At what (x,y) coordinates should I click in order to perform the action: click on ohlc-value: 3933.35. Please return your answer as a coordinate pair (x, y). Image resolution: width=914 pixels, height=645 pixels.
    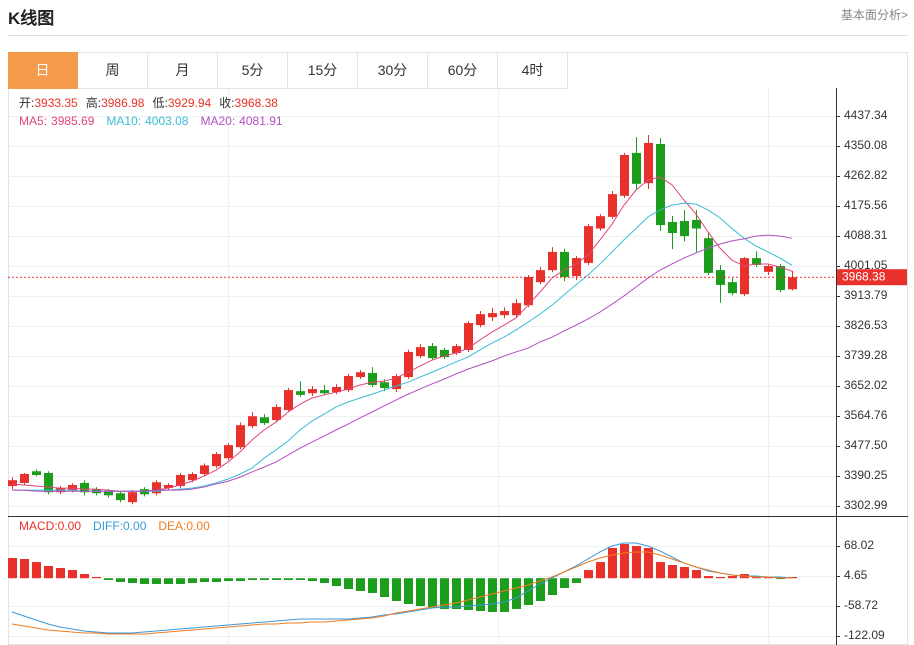
    Looking at the image, I should click on (56, 103).